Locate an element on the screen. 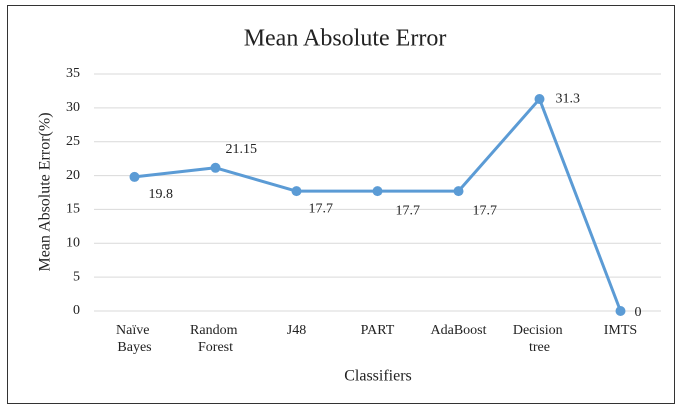  data-label: 19.8 is located at coordinates (161, 194).